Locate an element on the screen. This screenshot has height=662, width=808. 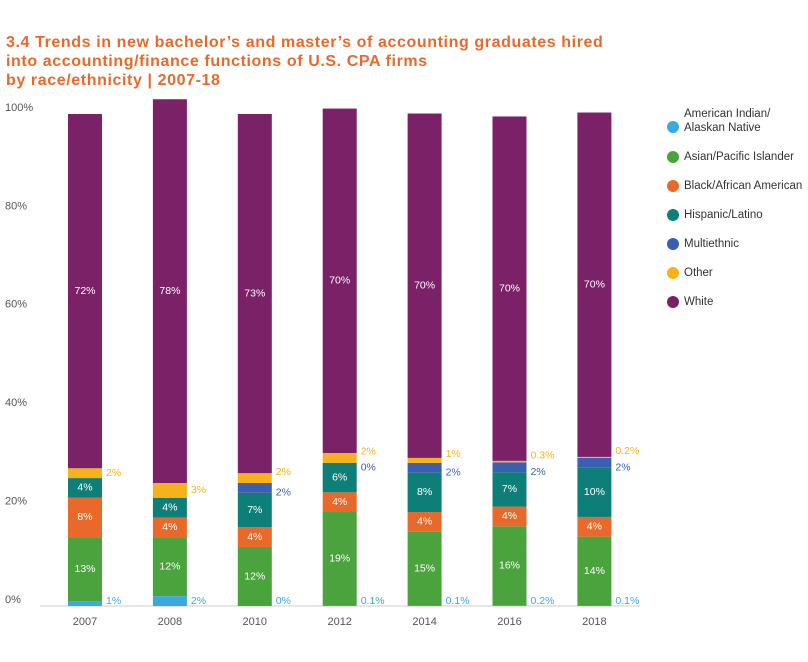
y-tick-label: 40% is located at coordinates (16, 403).